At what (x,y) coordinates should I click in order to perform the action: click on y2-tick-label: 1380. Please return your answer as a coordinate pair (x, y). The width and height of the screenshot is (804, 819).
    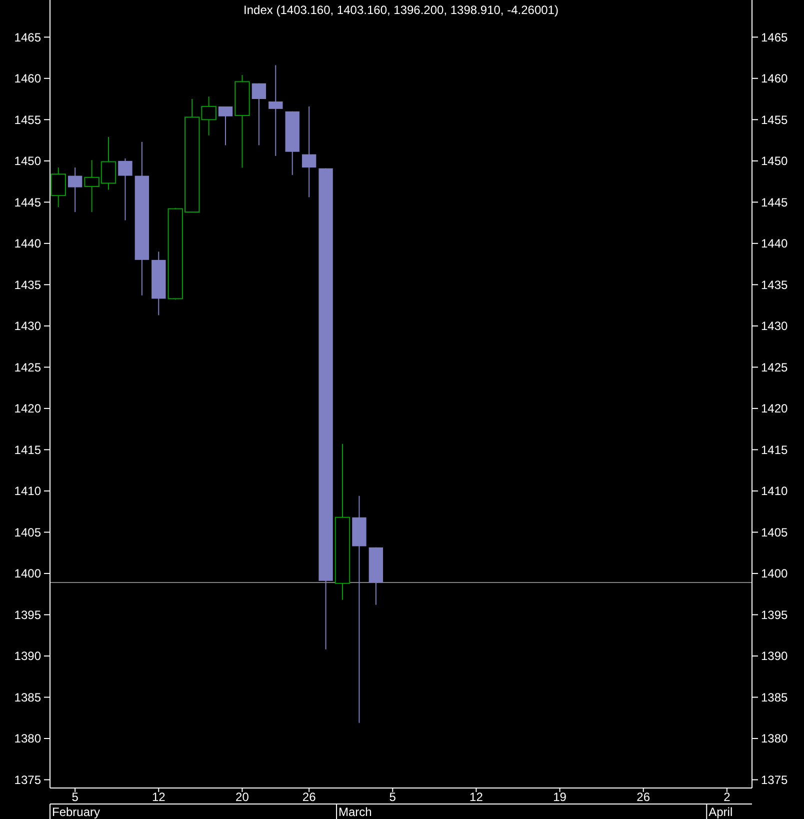
    Looking at the image, I should click on (774, 739).